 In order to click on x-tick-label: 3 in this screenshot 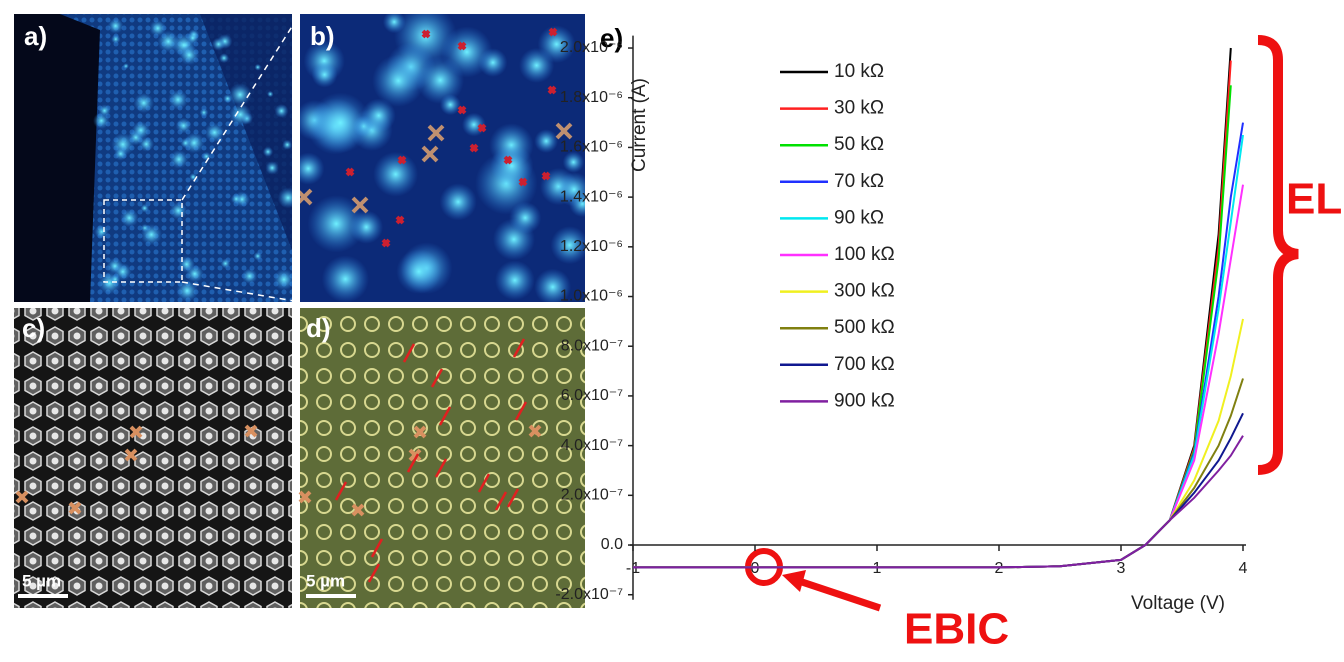, I will do `click(1121, 568)`.